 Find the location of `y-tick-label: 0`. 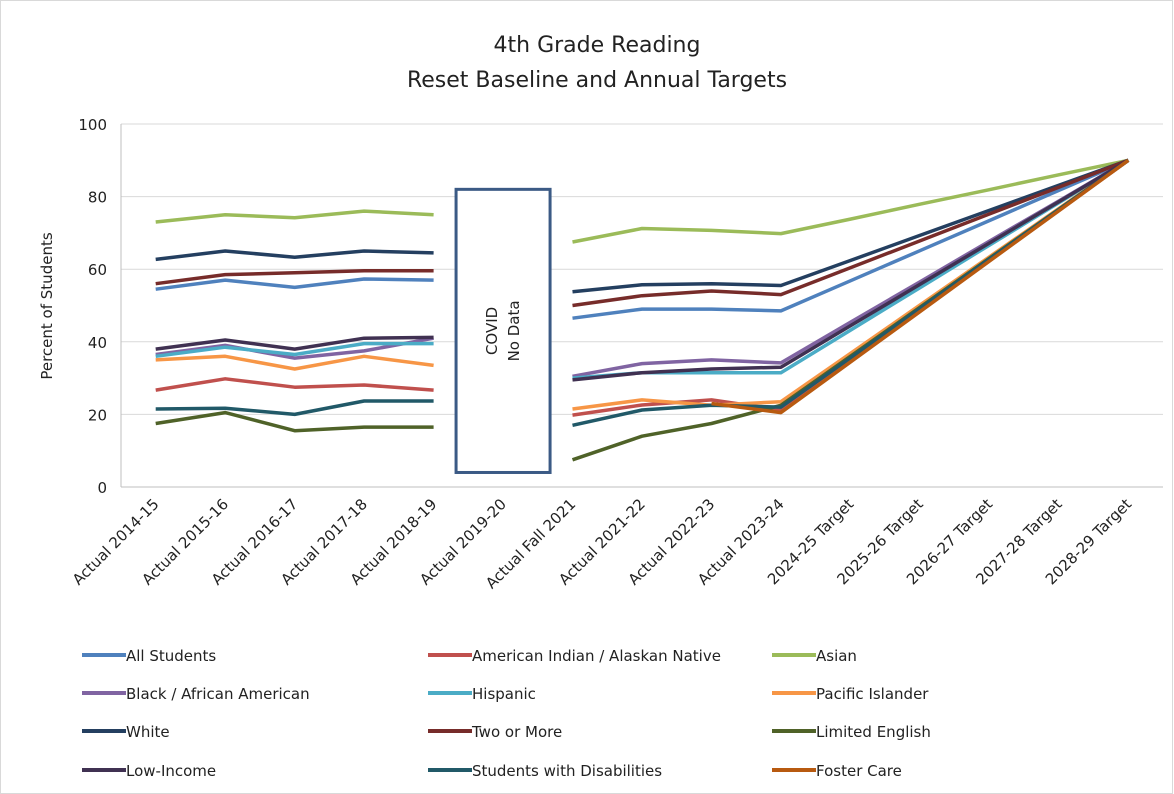

y-tick-label: 0 is located at coordinates (102, 488).